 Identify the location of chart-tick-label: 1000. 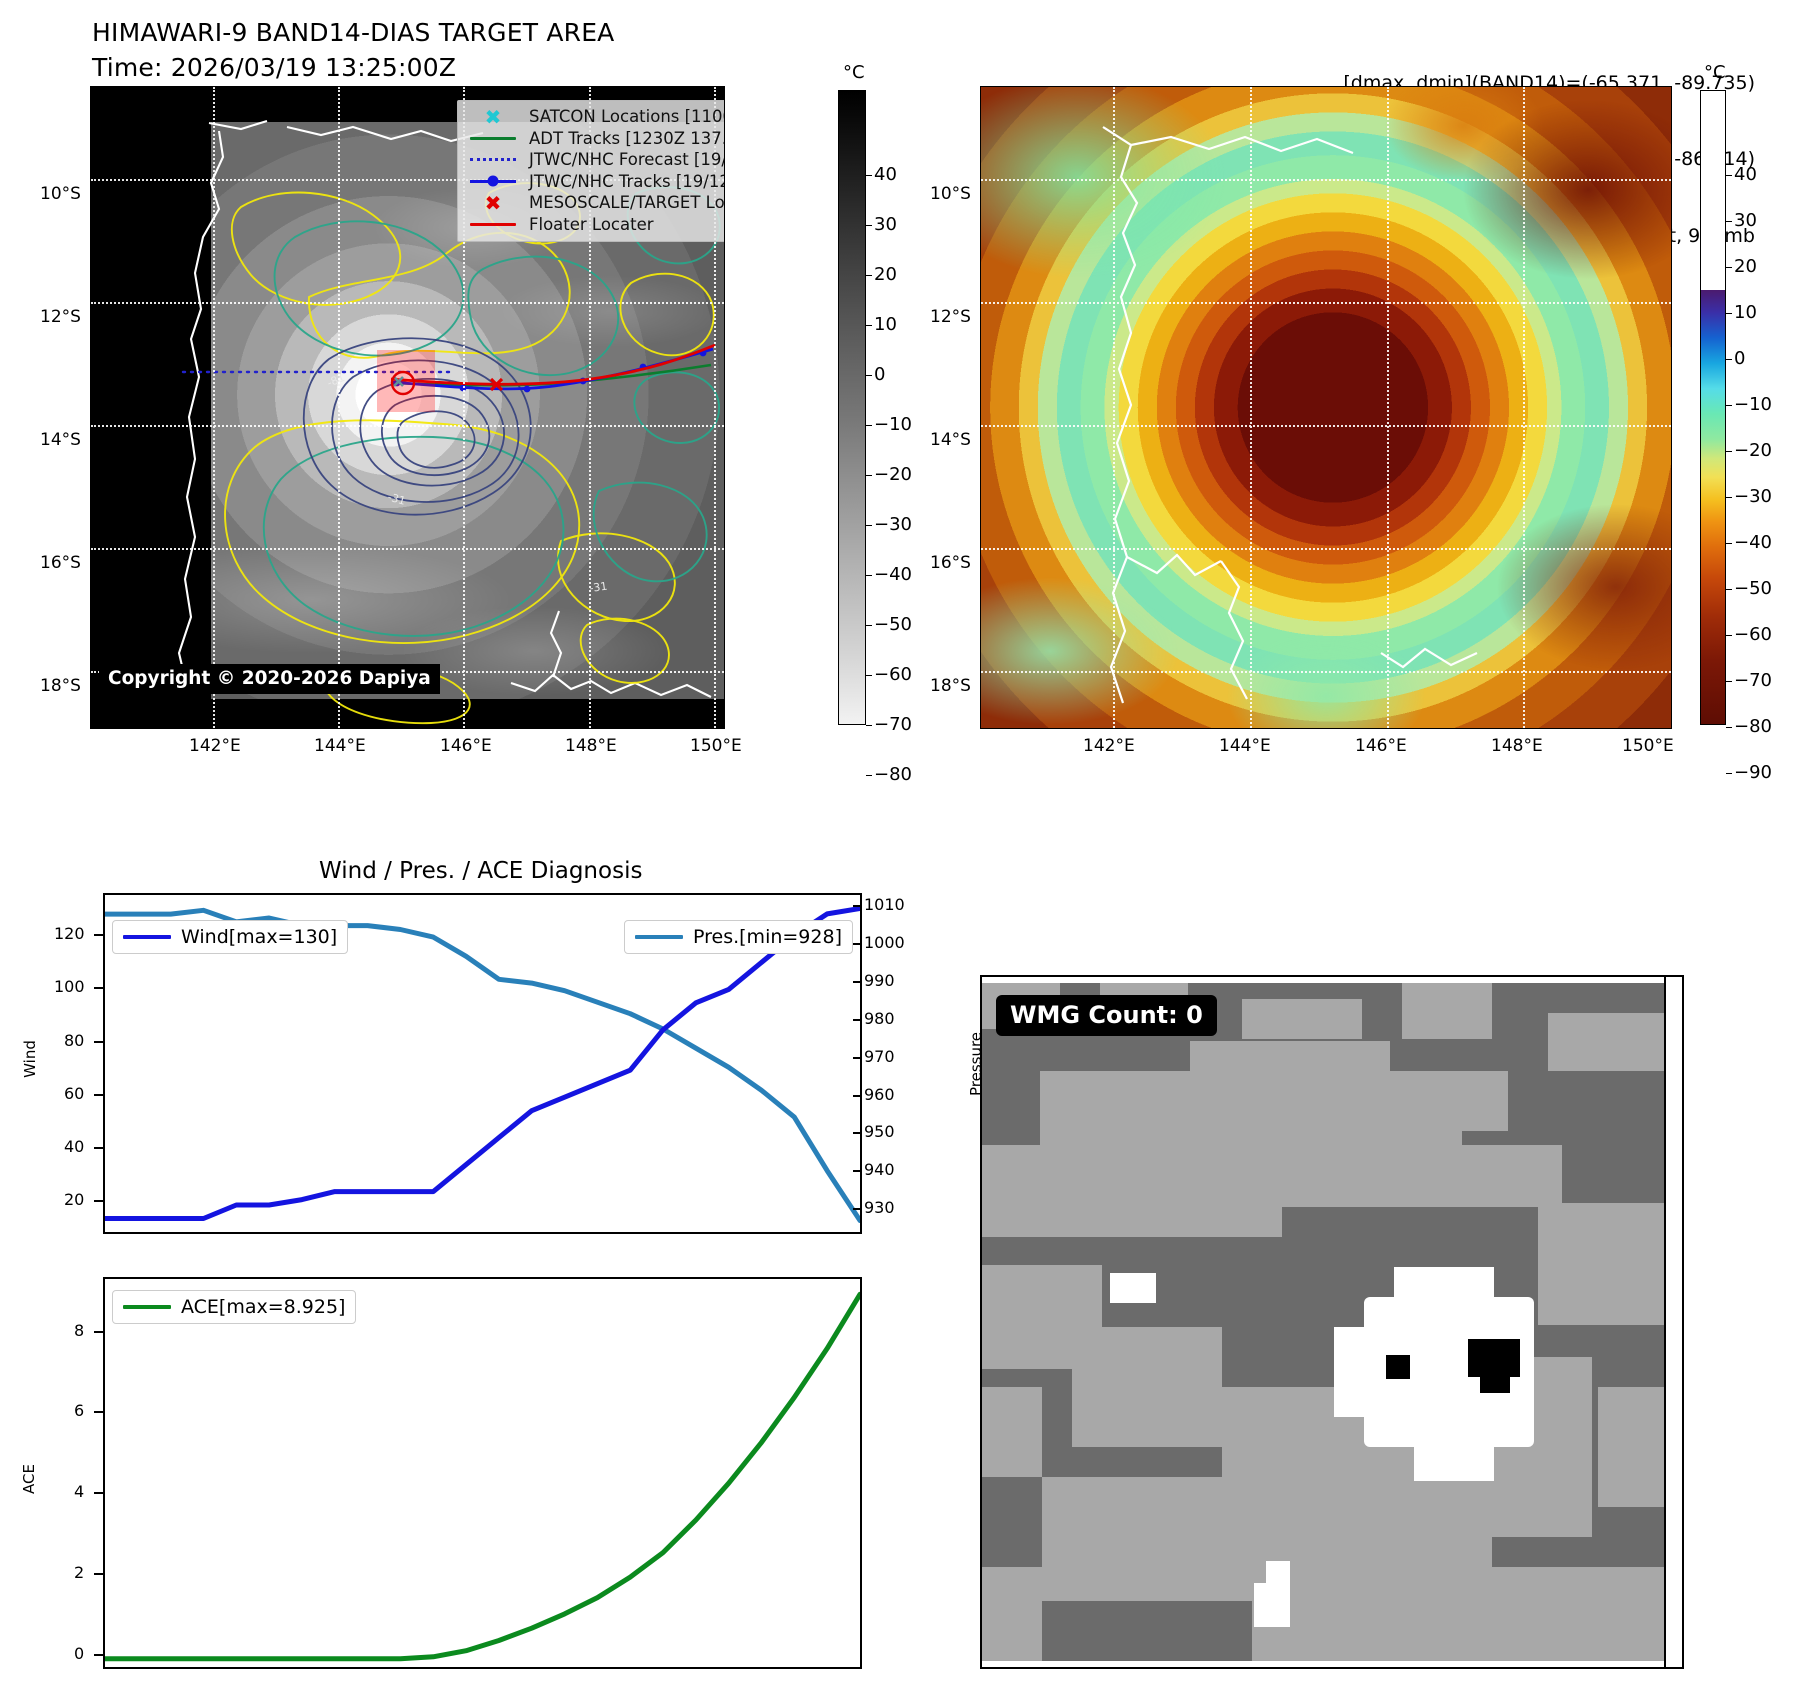
(884, 943).